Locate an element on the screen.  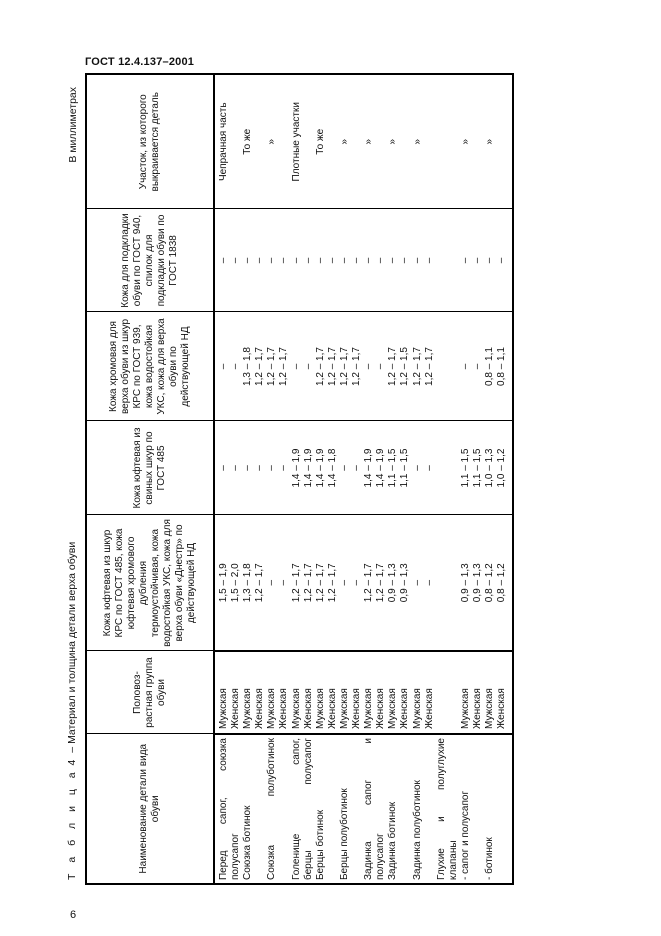
table-row: Женская 0,9 – 1,3 1,1 – 1,5– – is located at coordinates (478, 479).